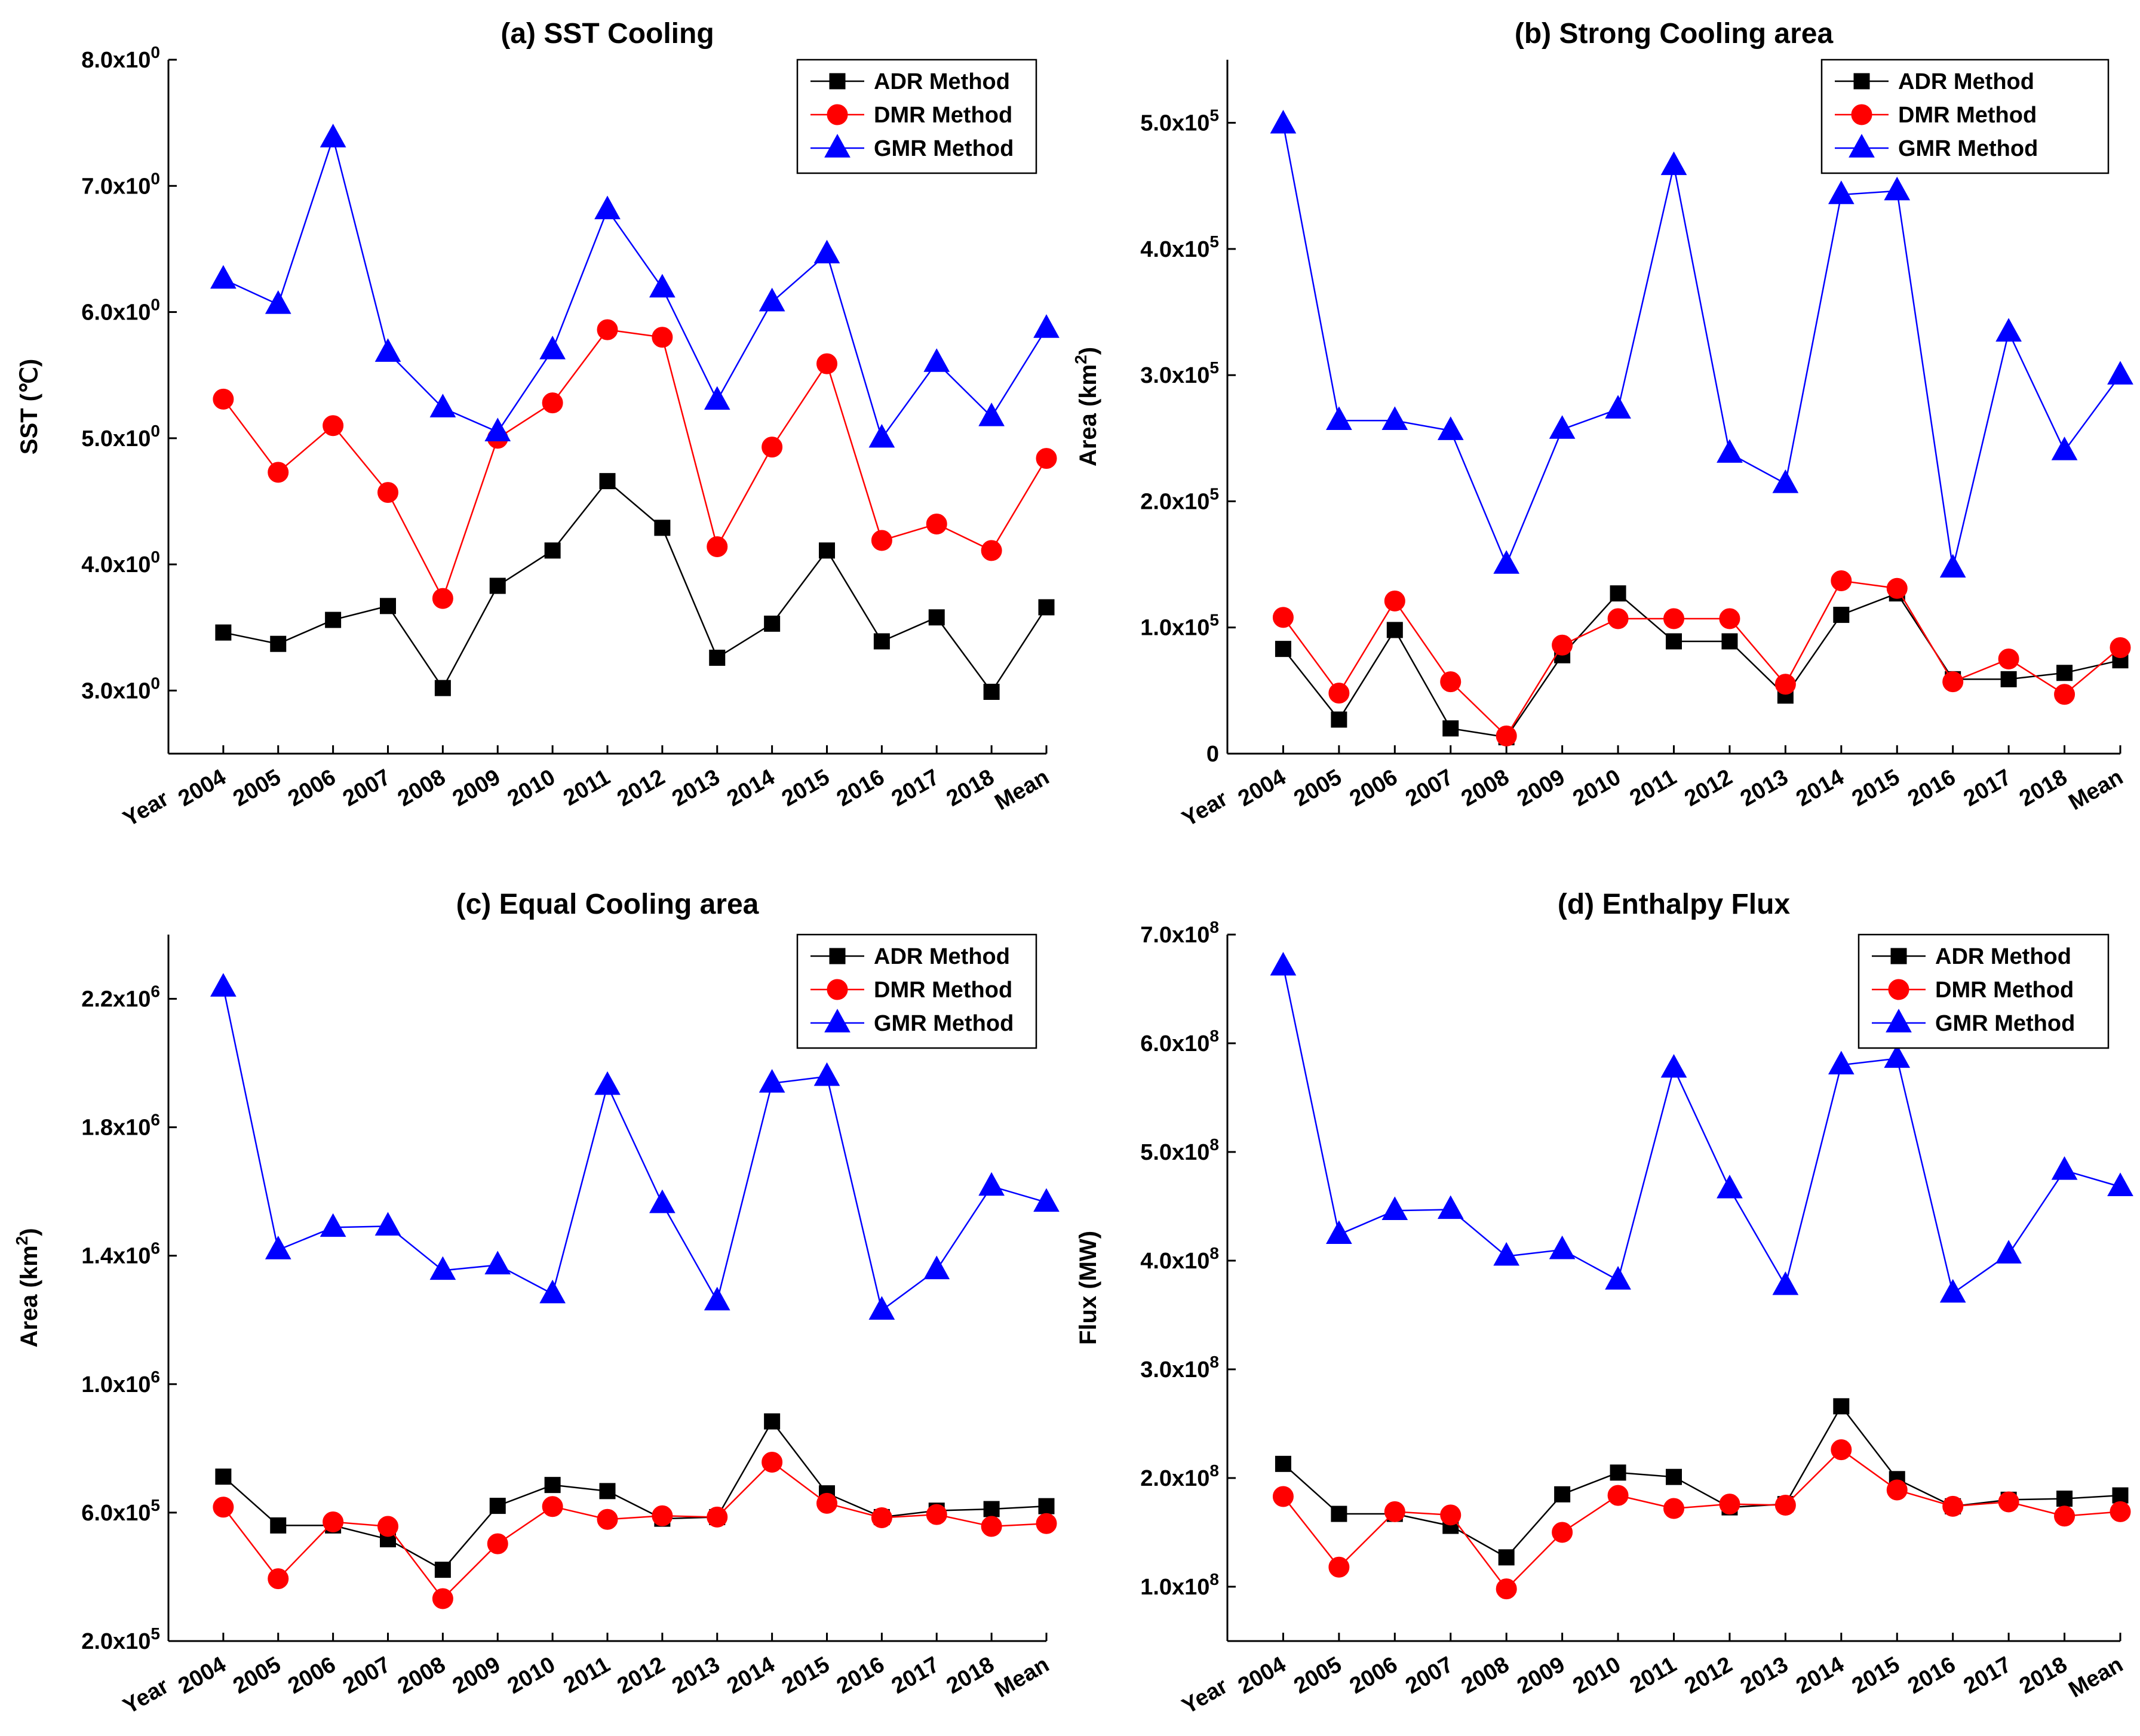  I want to click on legend-label-gmr: GMR Method, so click(2005, 1023).